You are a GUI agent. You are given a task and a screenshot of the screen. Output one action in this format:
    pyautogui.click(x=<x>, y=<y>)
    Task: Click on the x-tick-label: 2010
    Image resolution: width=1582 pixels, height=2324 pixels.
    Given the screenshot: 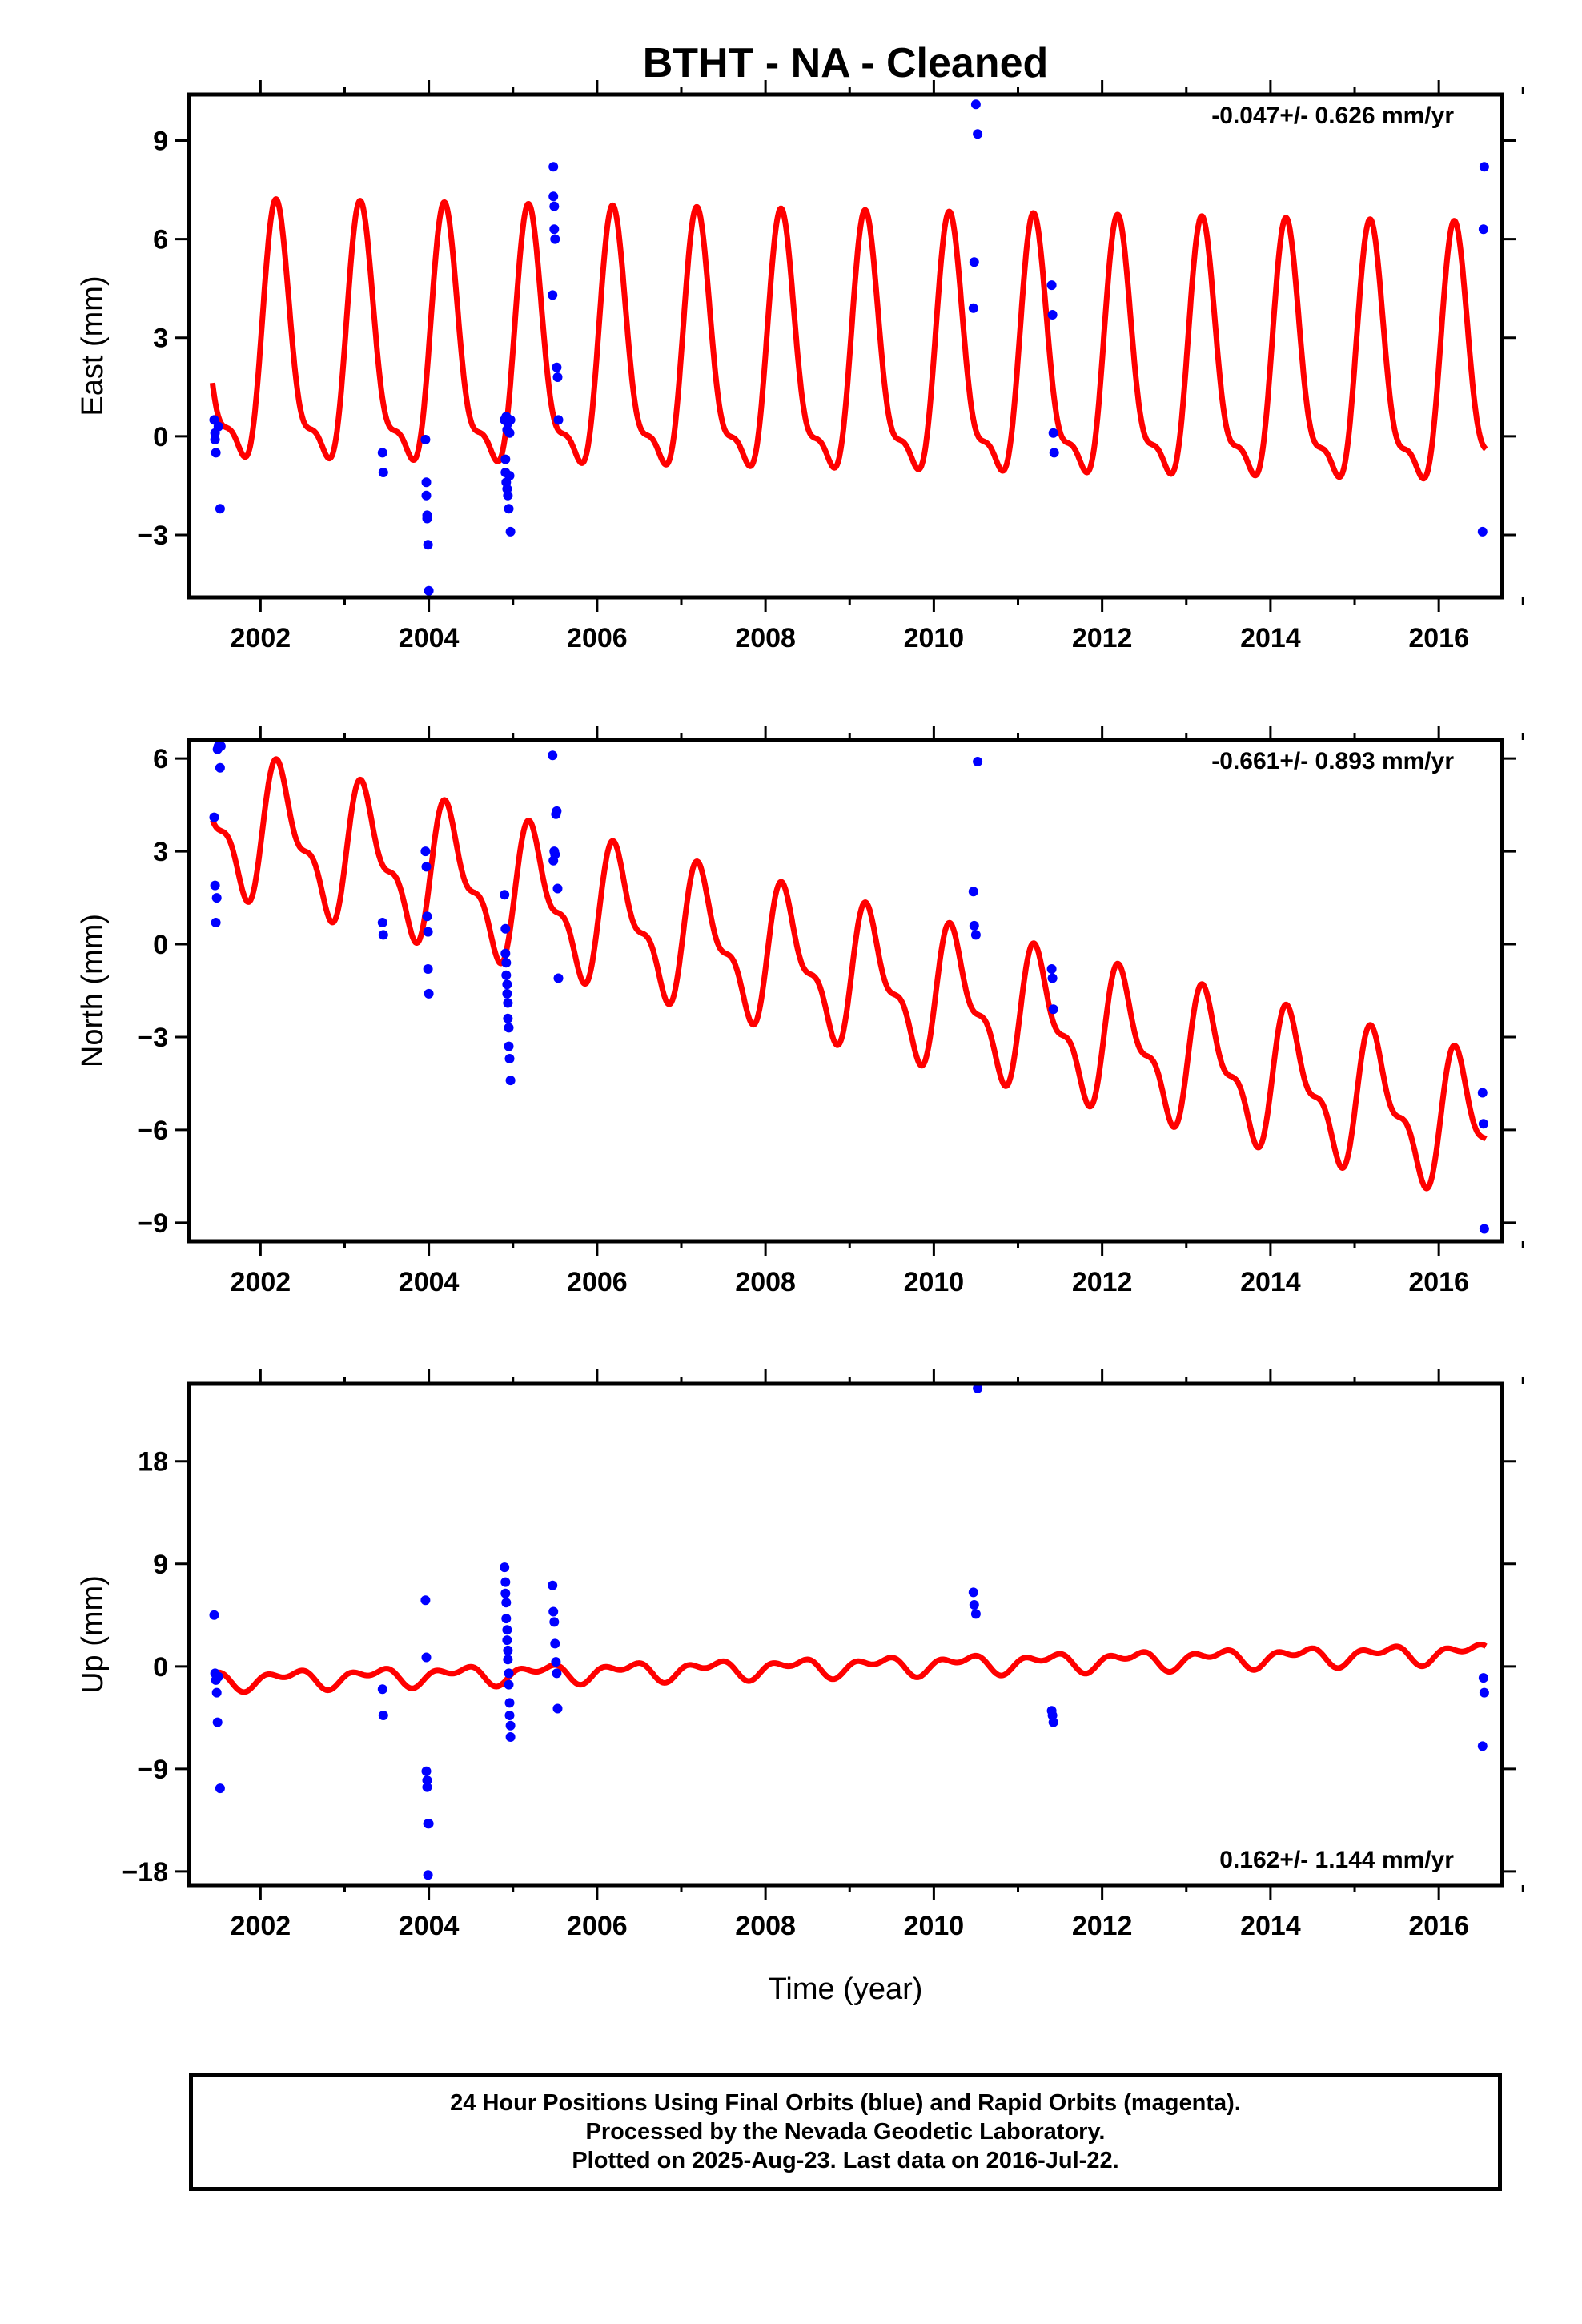 What is the action you would take?
    pyautogui.click(x=934, y=638)
    